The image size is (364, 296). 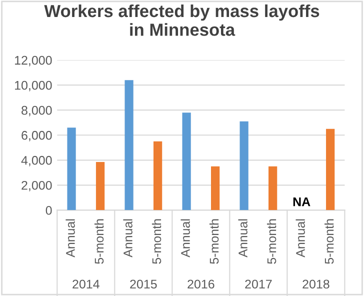 What do you see at coordinates (37, 136) in the screenshot?
I see `y-tick-label: 6,000` at bounding box center [37, 136].